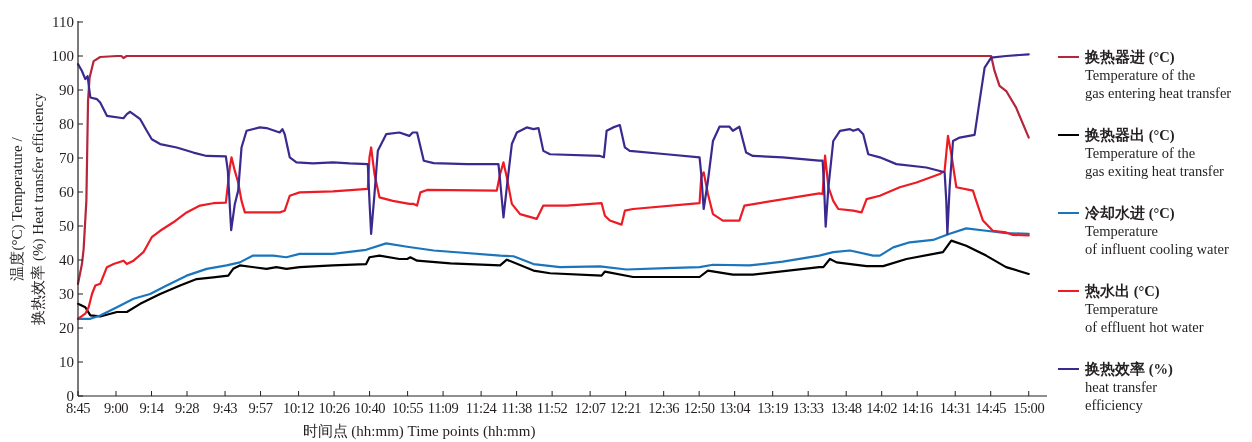 This screenshot has height=442, width=1252. I want to click on x-tick-label: 12:07, so click(590, 408).